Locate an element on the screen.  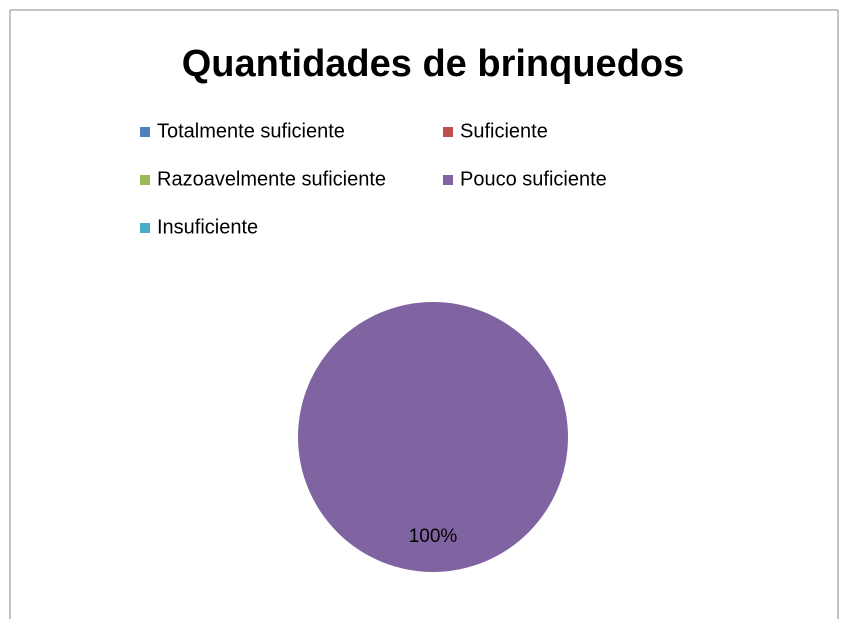
chart-title: Quantidades de brinquedos is located at coordinates (433, 64).